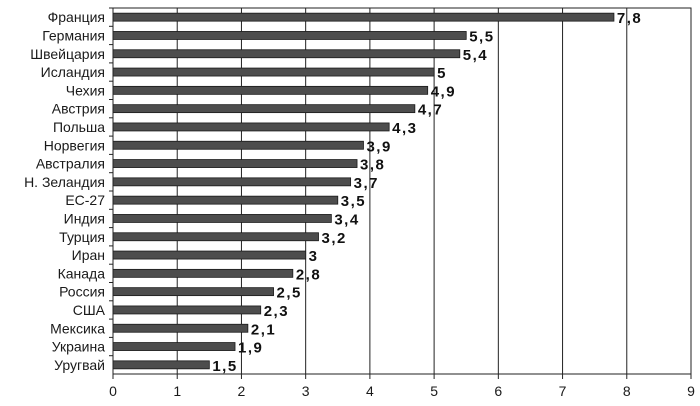 Image resolution: width=700 pixels, height=406 pixels. Describe the element at coordinates (224, 366) in the screenshot. I see `value-label: 1,5` at that location.